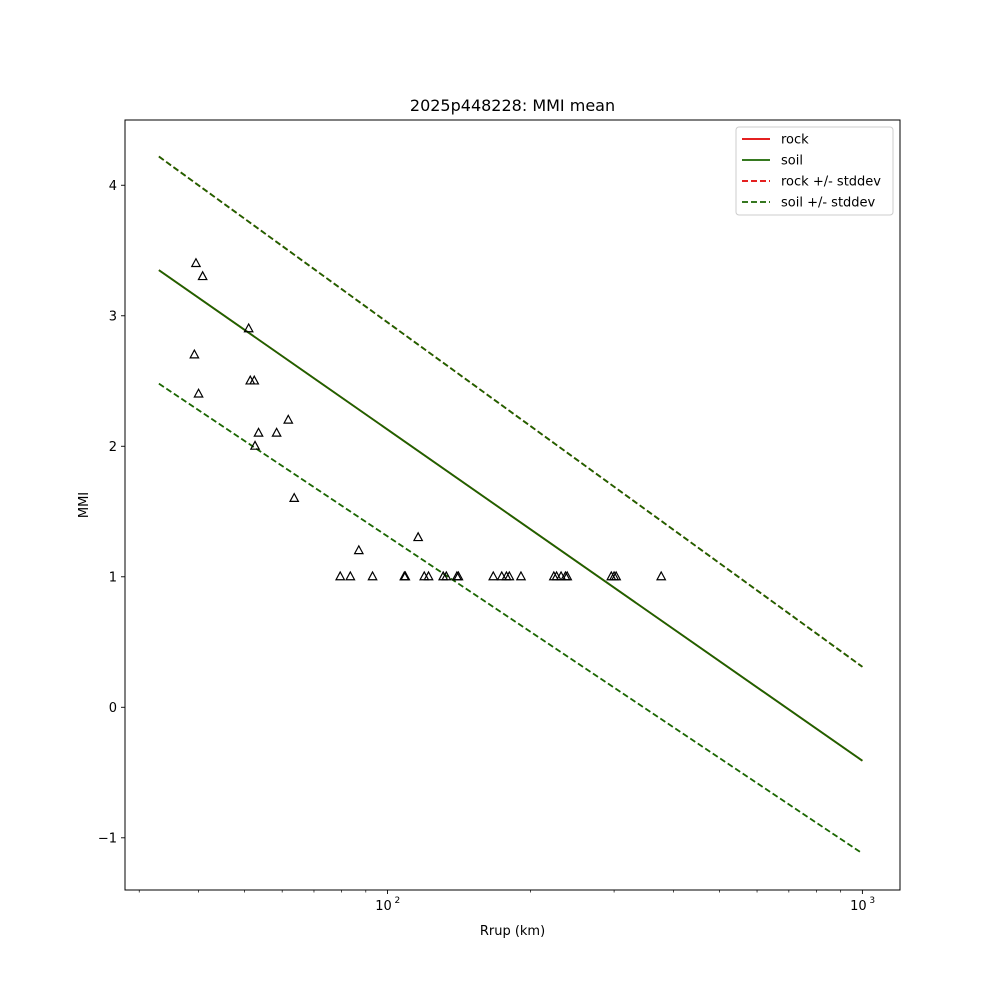  Describe the element at coordinates (792, 161) in the screenshot. I see `legend-label: soil` at that location.